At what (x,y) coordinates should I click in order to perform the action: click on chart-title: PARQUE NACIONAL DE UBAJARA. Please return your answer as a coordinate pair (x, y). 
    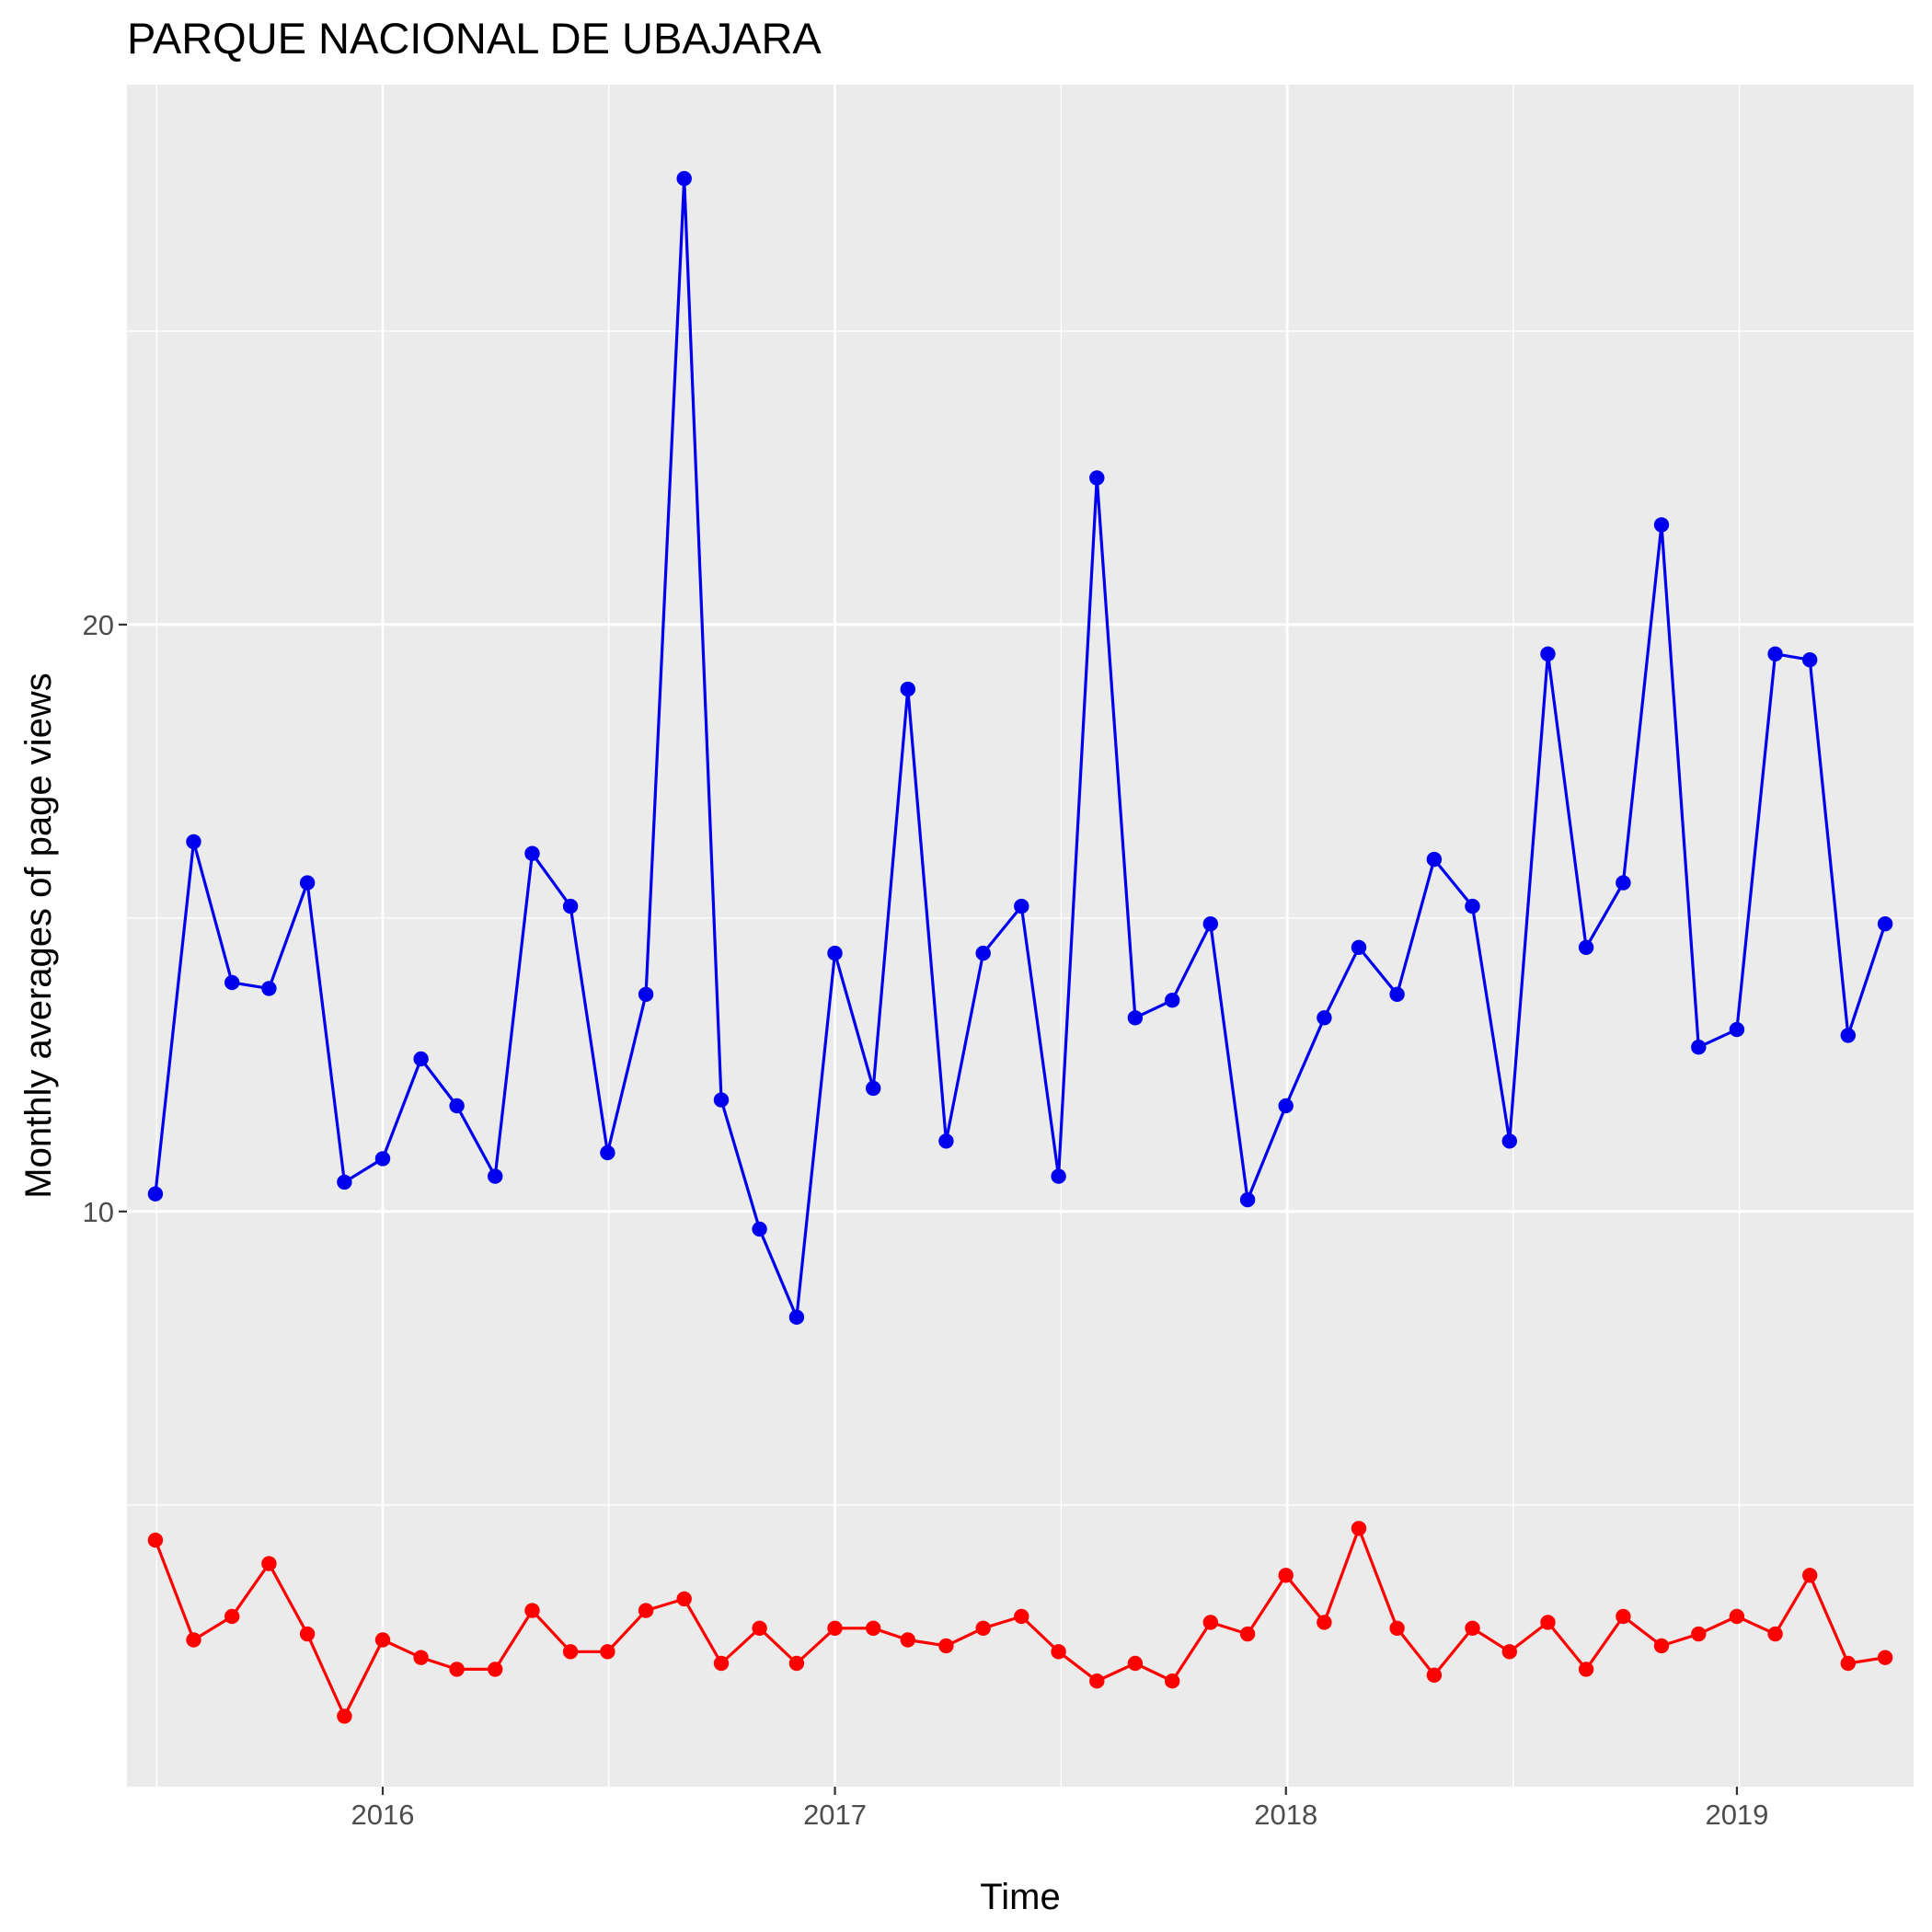
    Looking at the image, I should click on (474, 38).